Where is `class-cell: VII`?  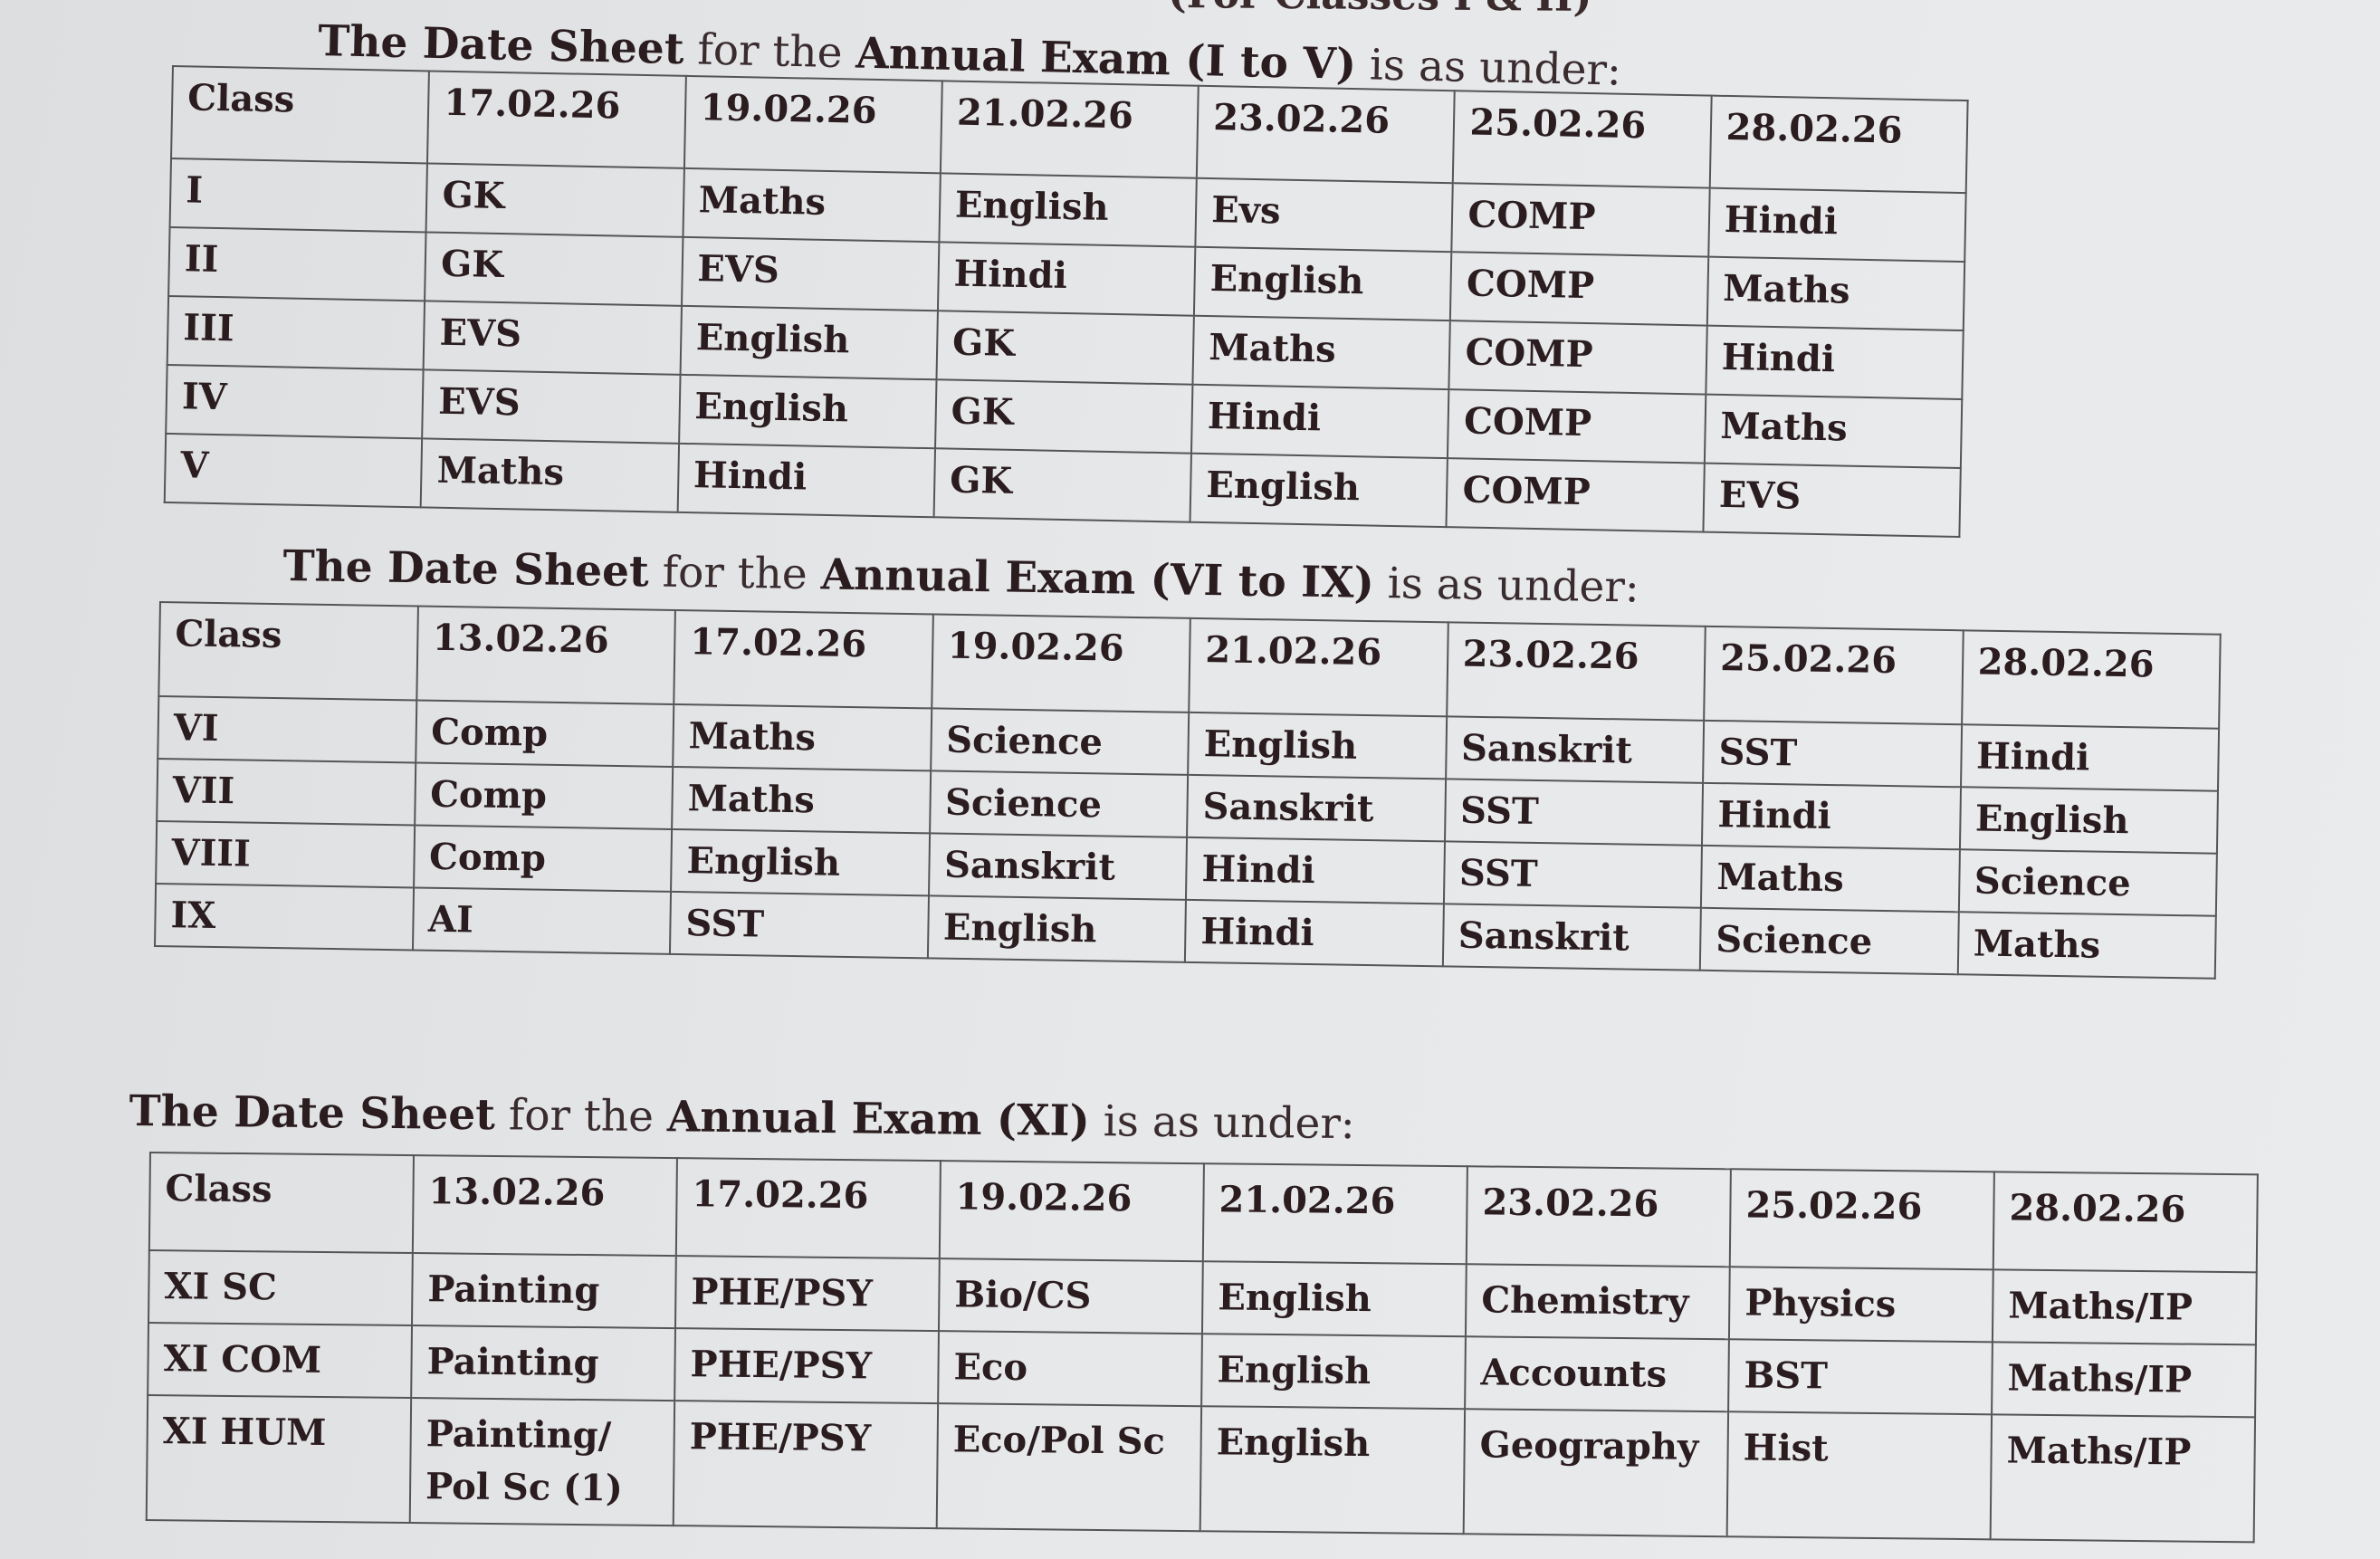
class-cell: VII is located at coordinates (287, 792).